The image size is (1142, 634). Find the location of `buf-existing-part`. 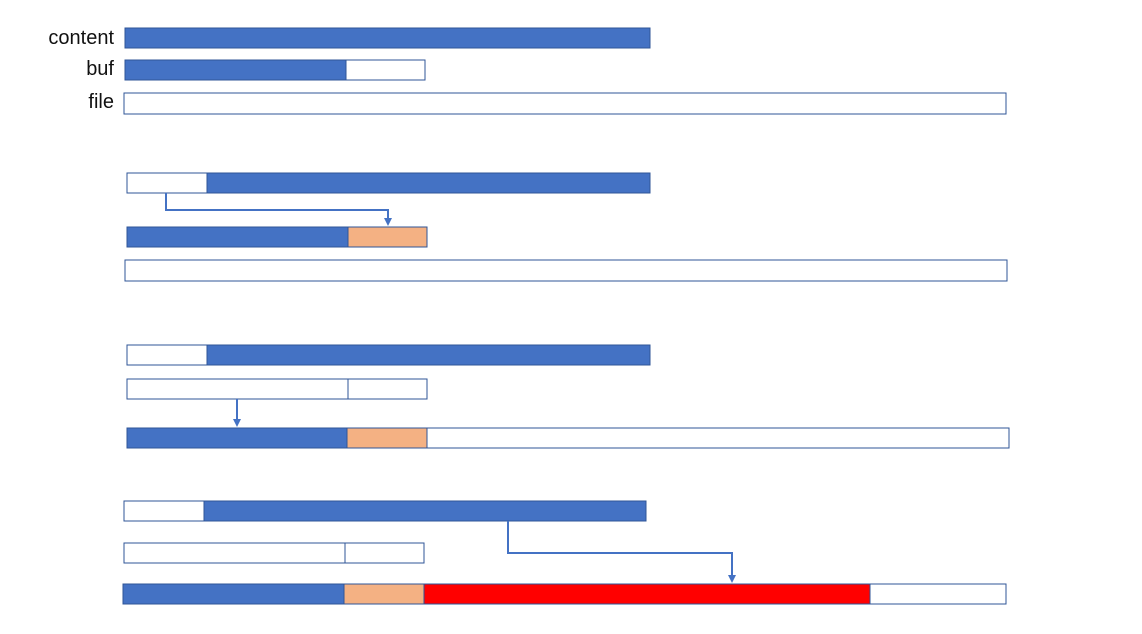

buf-existing-part is located at coordinates (237, 237).